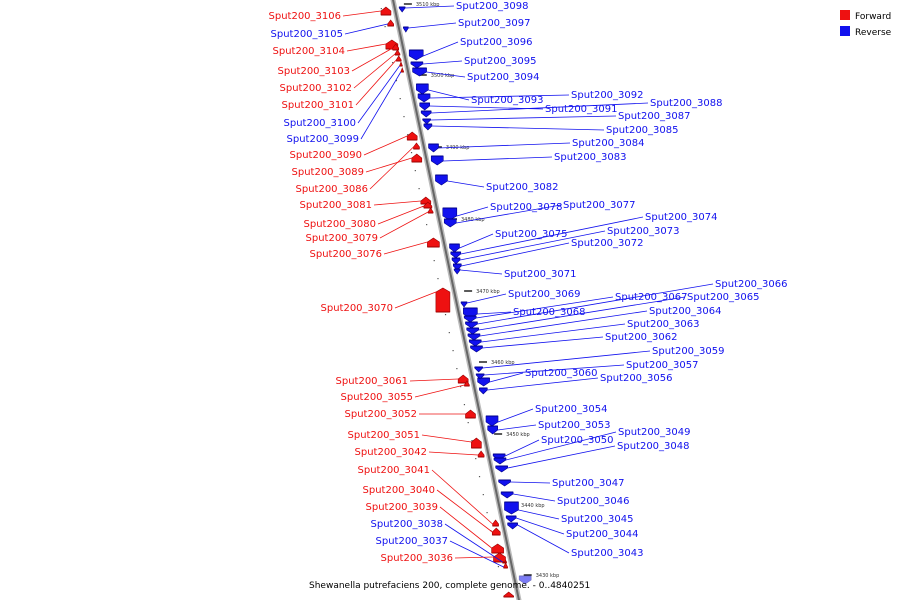 The image size is (900, 600). Describe the element at coordinates (326, 155) in the screenshot. I see `gene-label: Sput200_3090` at that location.